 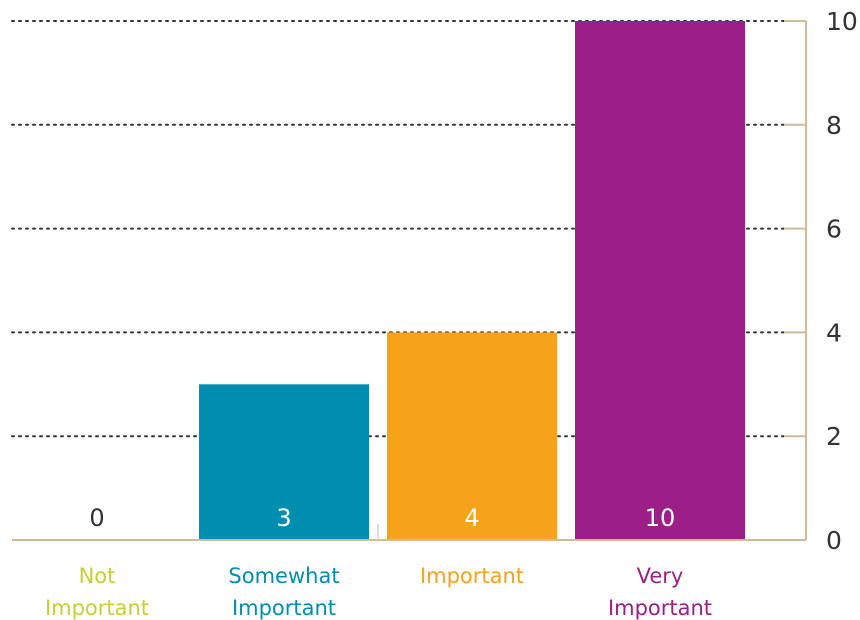 What do you see at coordinates (97, 592) in the screenshot?
I see `category-label-0: Not Important` at bounding box center [97, 592].